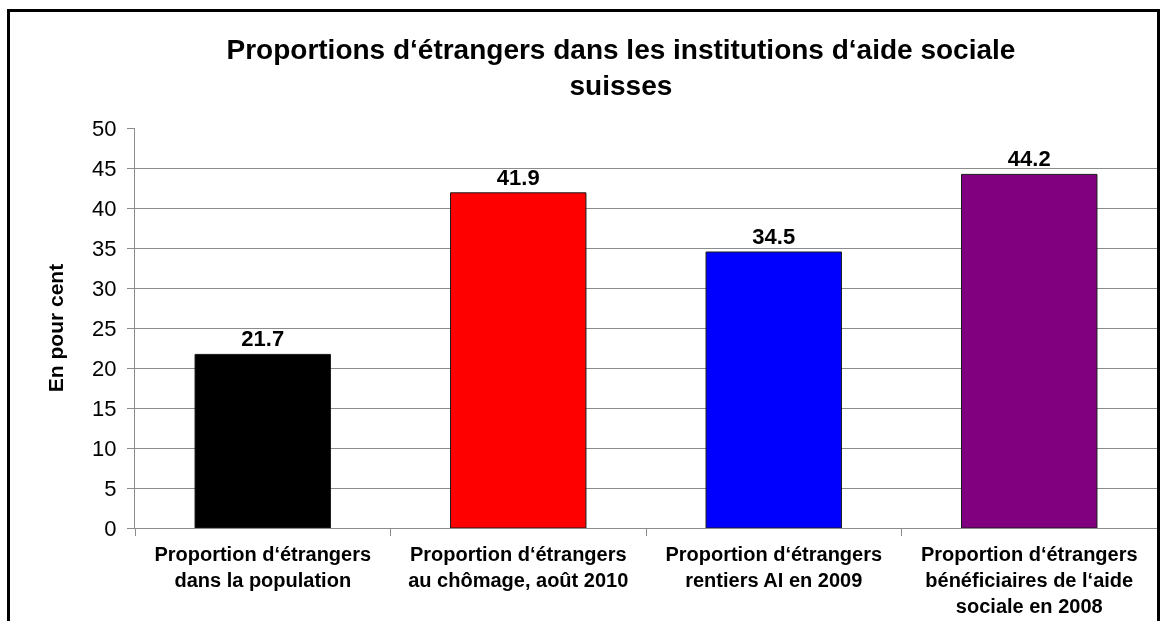  I want to click on chart-title: Proportions d‘étrangers dans les institutions d‘aide sociale suisses, so click(621, 67).